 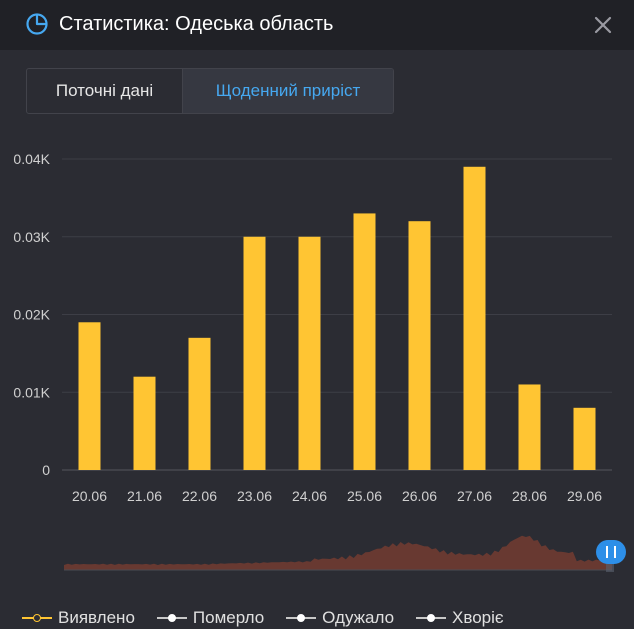 What do you see at coordinates (228, 617) in the screenshot?
I see `legend-label: Померло` at bounding box center [228, 617].